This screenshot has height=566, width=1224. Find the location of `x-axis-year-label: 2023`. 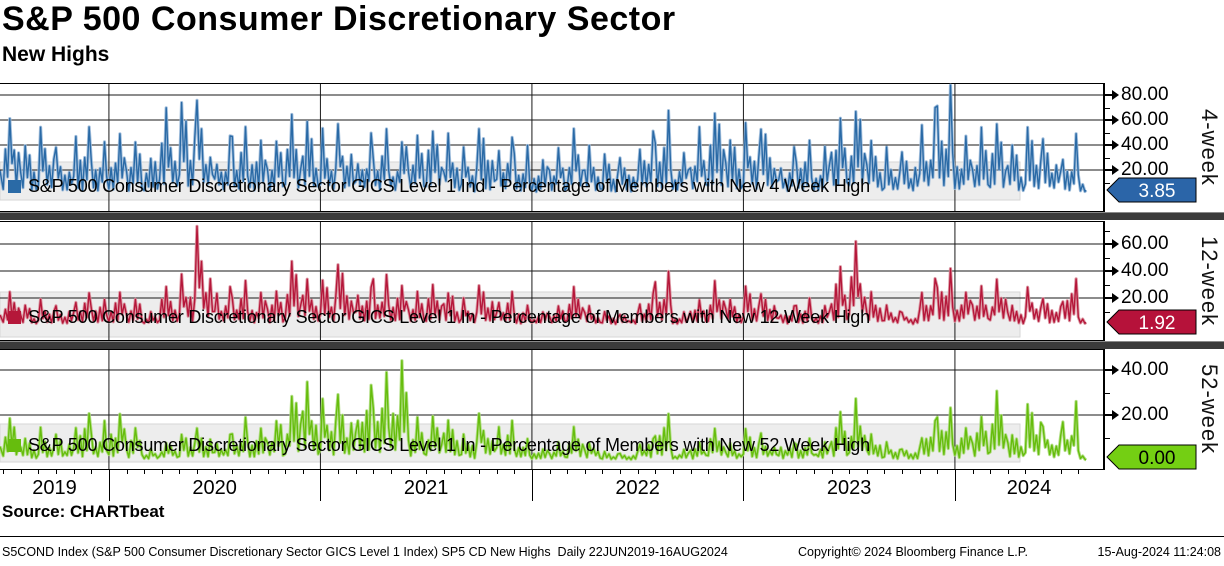

x-axis-year-label: 2023 is located at coordinates (849, 488).